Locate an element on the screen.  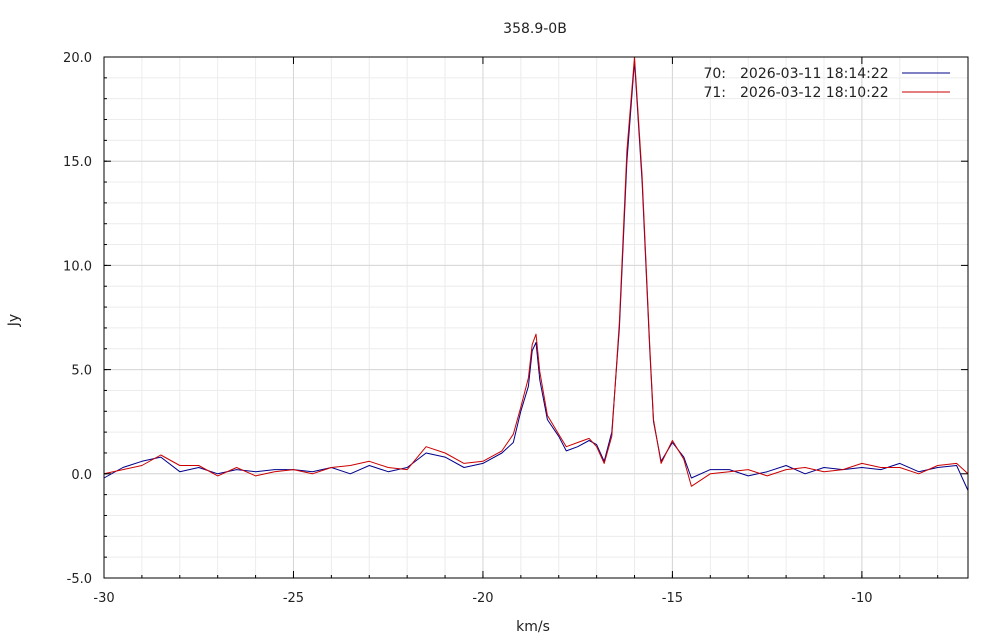
y-tick-label: -5.0 is located at coordinates (79, 579).